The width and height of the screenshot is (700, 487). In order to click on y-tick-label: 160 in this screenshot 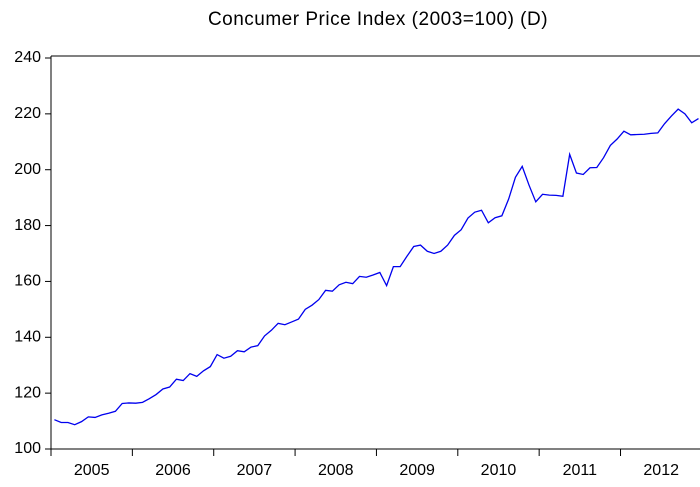, I will do `click(27, 281)`.